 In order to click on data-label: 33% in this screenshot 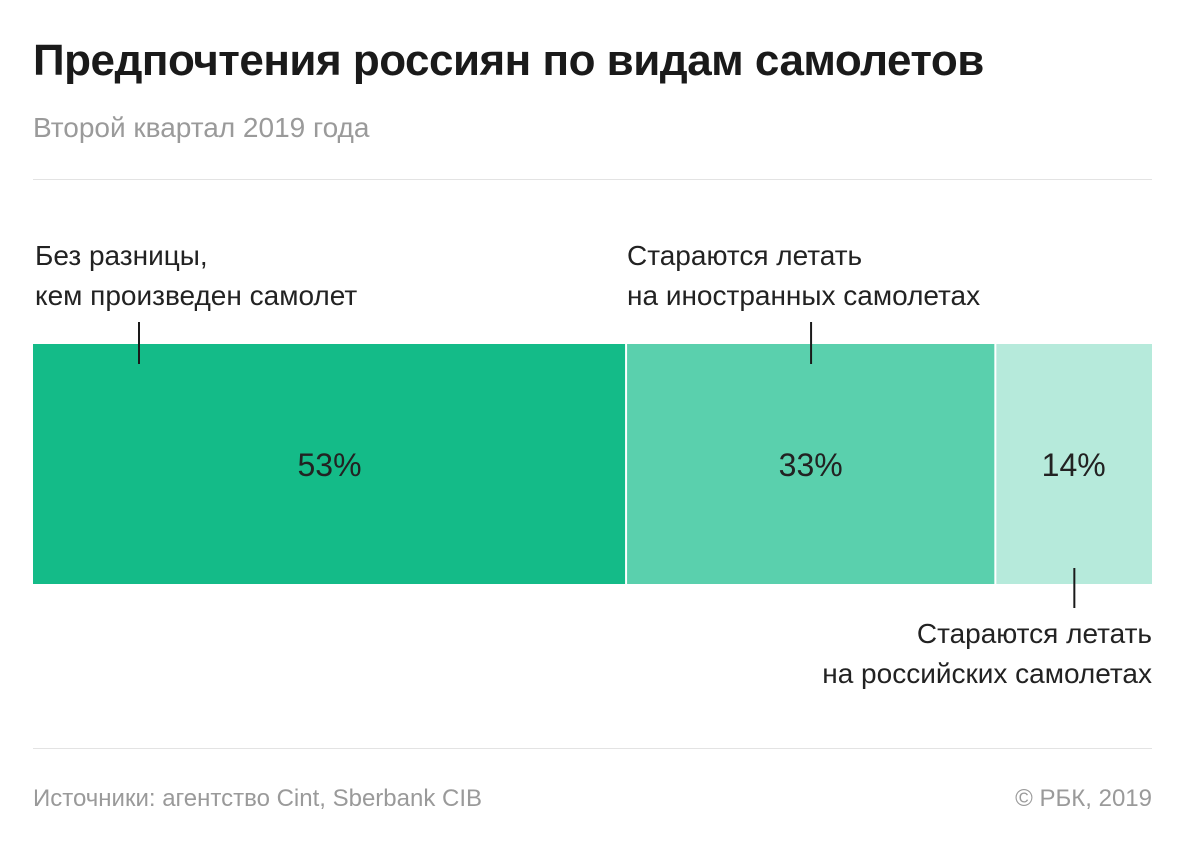, I will do `click(811, 465)`.